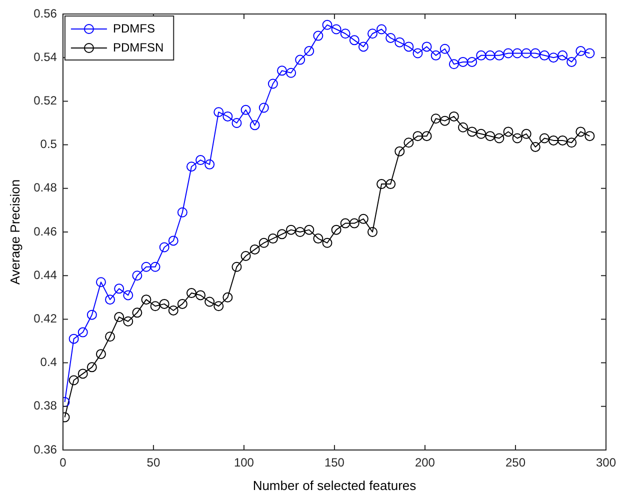 This screenshot has height=498, width=622. What do you see at coordinates (49, 362) in the screenshot?
I see `y-tick-label: 0.4` at bounding box center [49, 362].